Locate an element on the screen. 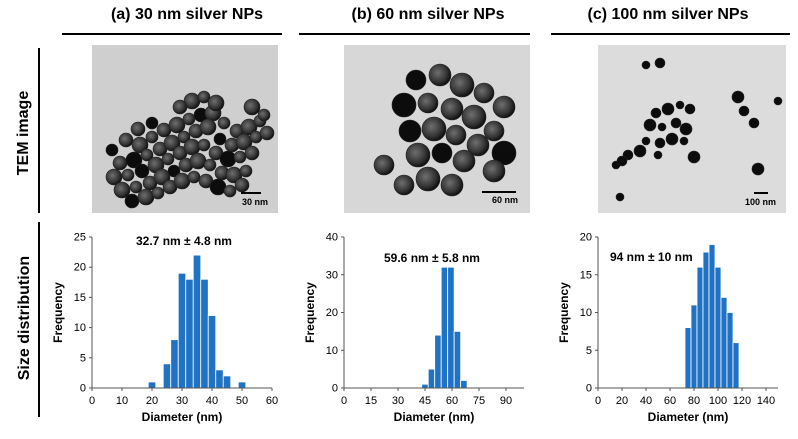 Image resolution: width=798 pixels, height=439 pixels. column-title-a: (a) 30 nm silver NPs is located at coordinates (187, 14).